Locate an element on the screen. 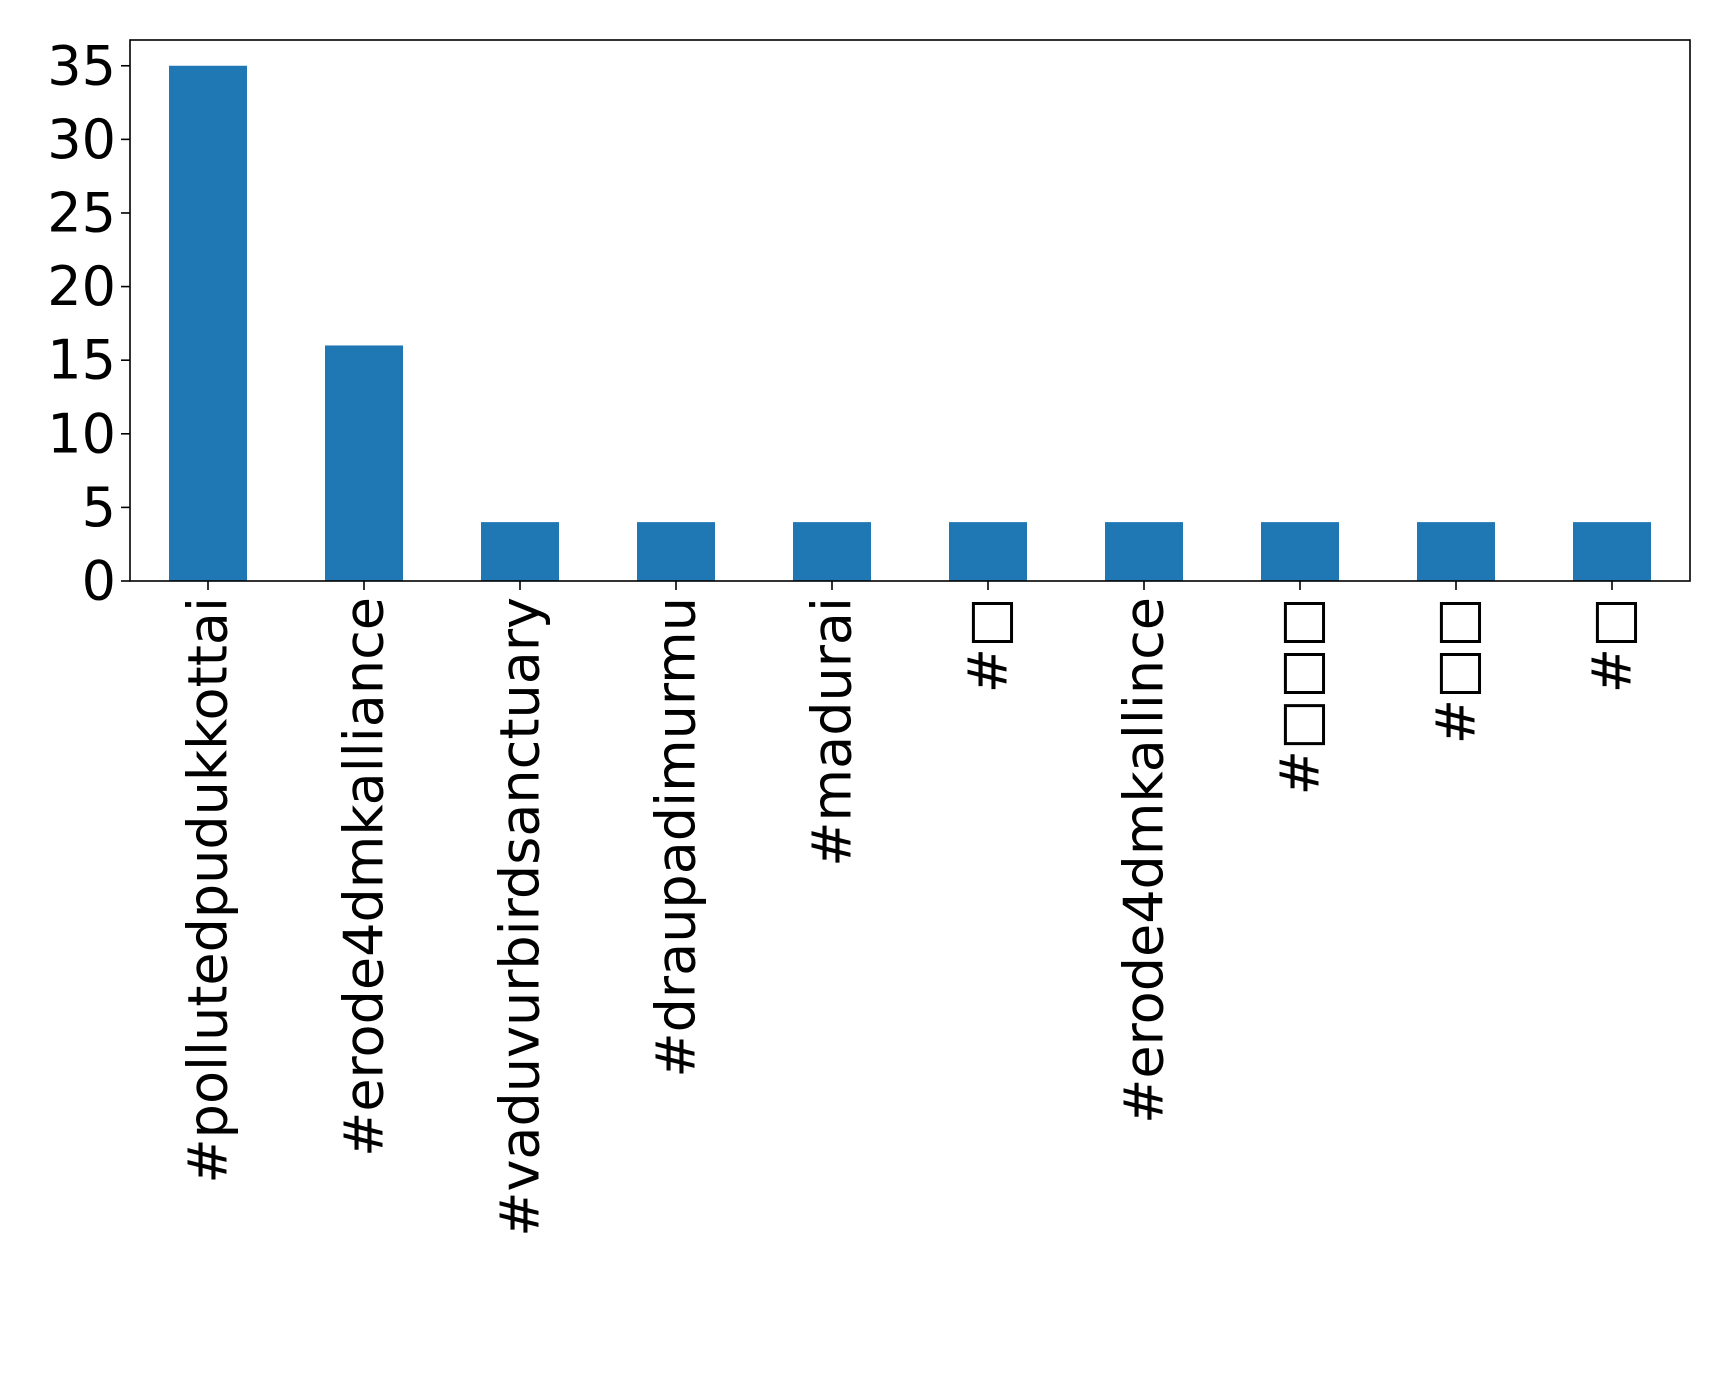  y-tick-label: 30 is located at coordinates (81, 139).